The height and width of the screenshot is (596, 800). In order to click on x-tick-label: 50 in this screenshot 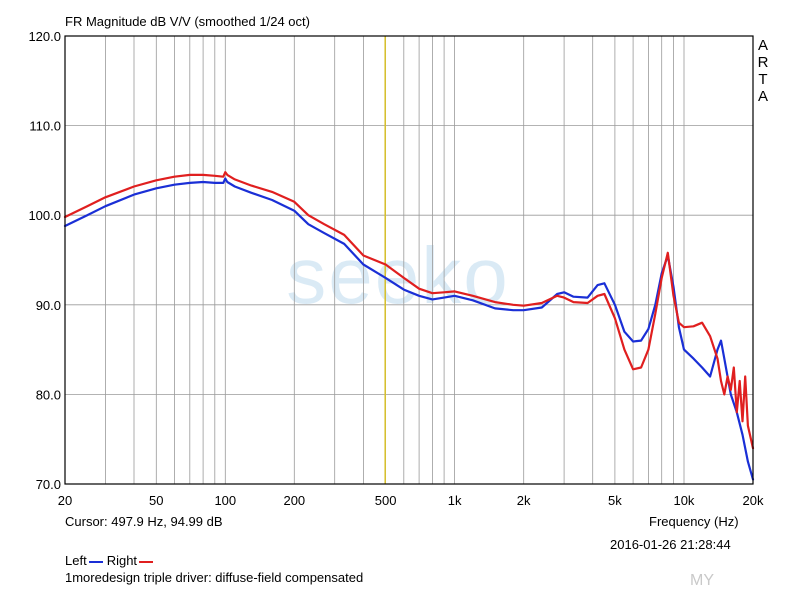, I will do `click(156, 500)`.